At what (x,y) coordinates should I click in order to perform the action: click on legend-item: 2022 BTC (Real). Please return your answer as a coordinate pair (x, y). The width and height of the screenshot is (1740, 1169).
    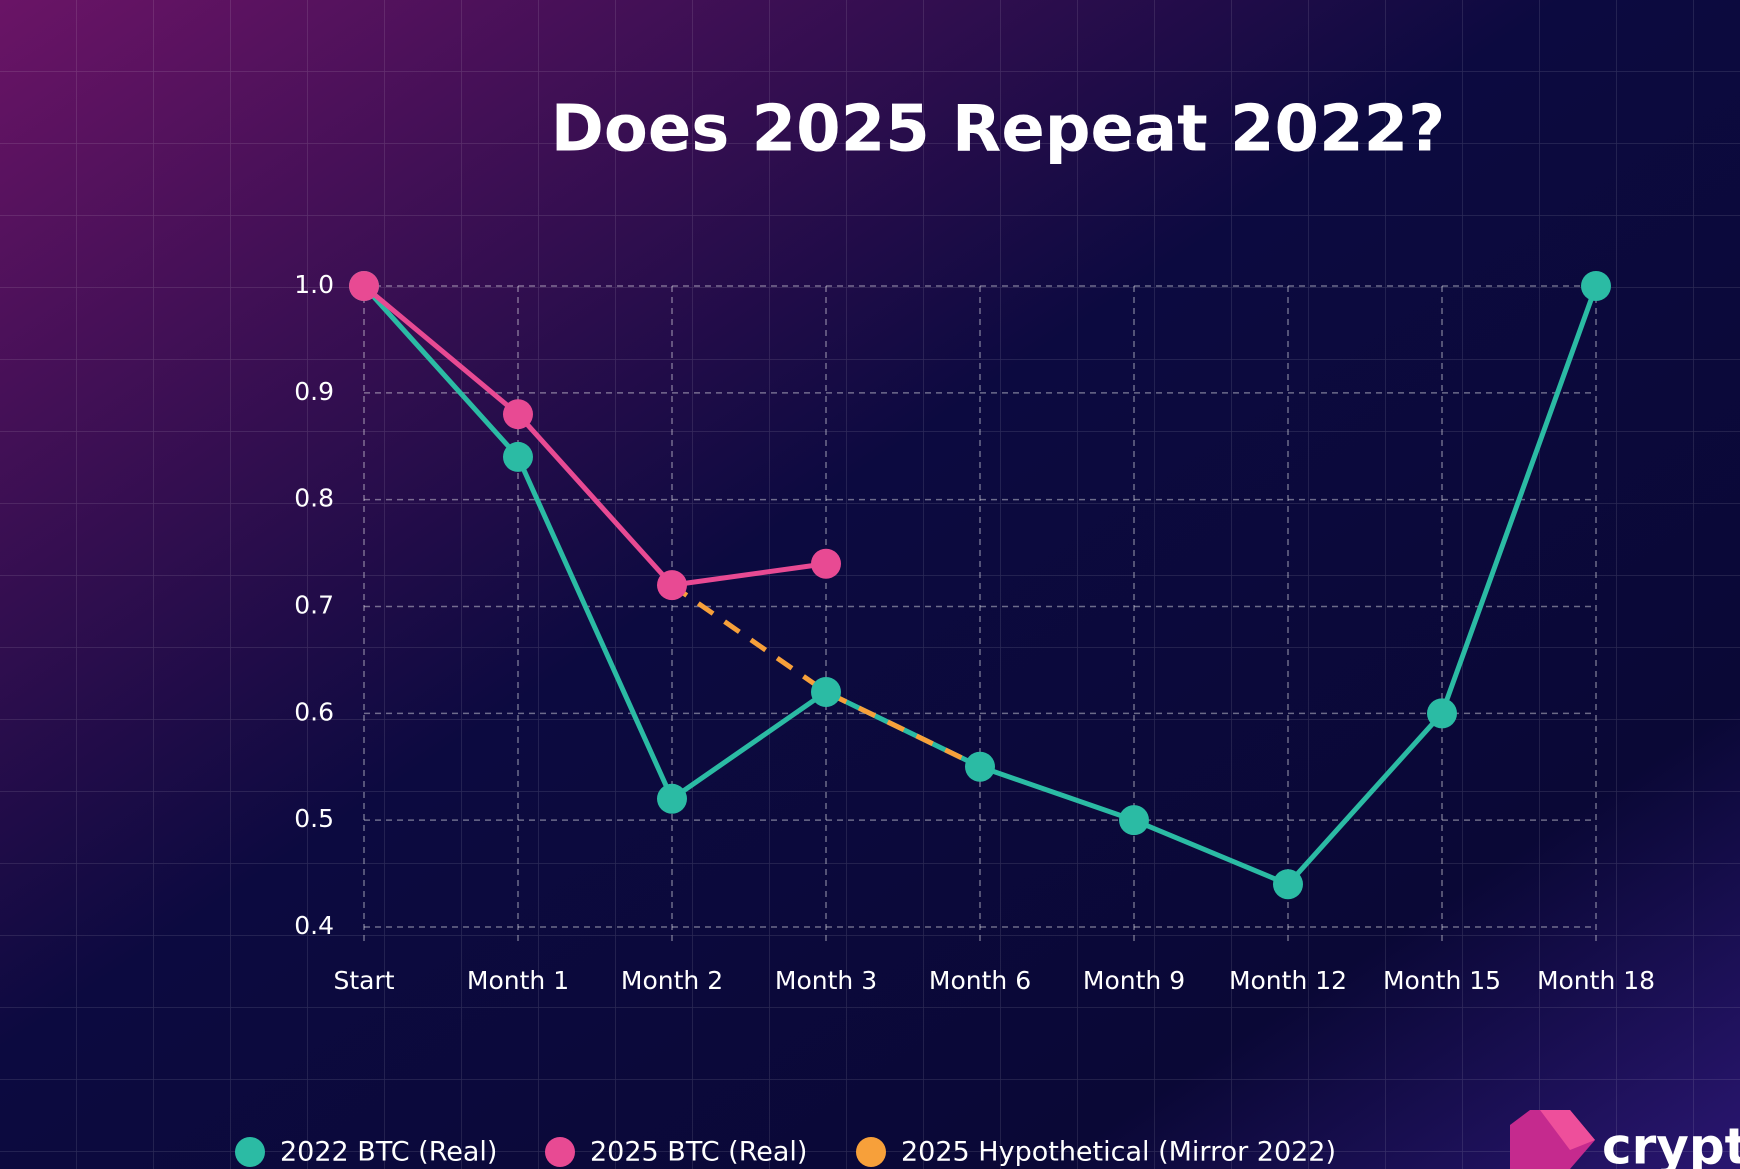
    Looking at the image, I should click on (366, 1152).